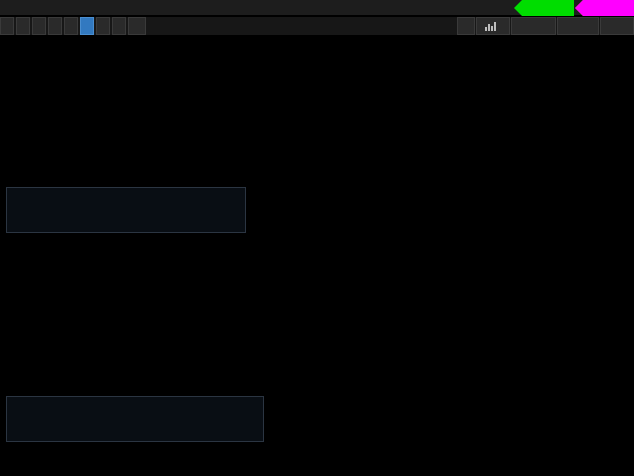  Describe the element at coordinates (466, 26) in the screenshot. I see `collapse-toolbar-button` at that location.